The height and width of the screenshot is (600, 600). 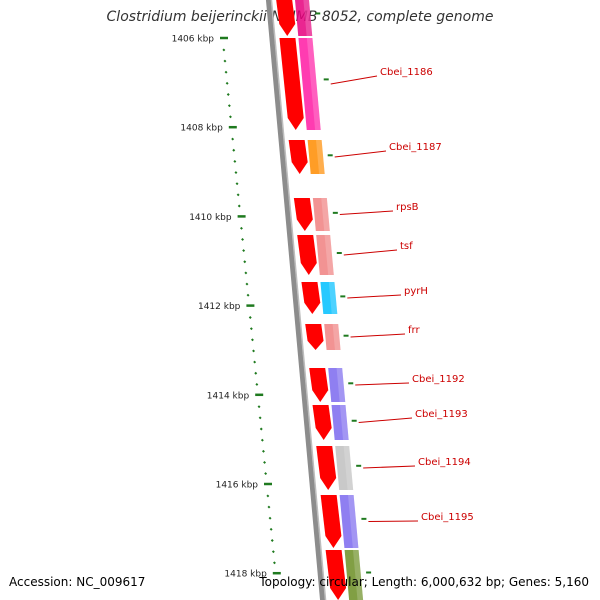 What do you see at coordinates (77, 582) in the screenshot?
I see `accession-text: Accession: NC_009617` at bounding box center [77, 582].